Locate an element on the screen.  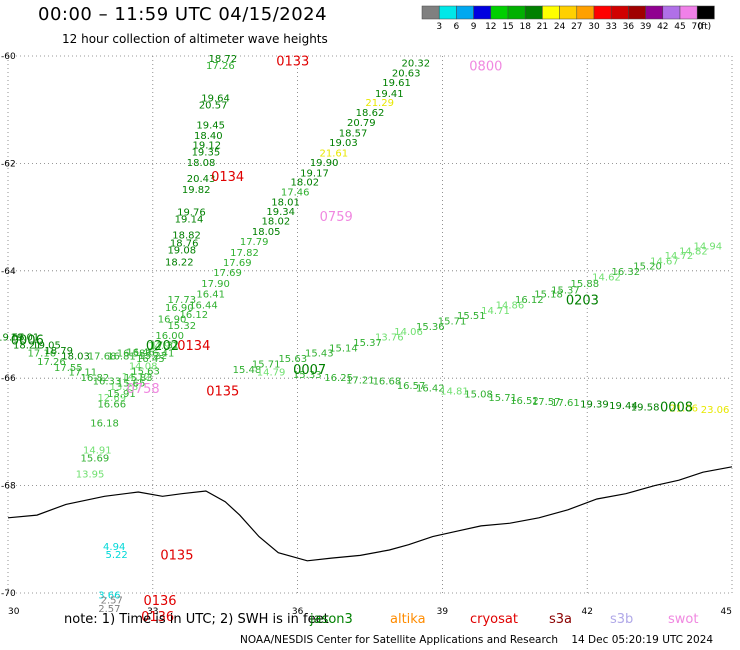
legend-tick-label: 18 is located at coordinates (525, 27).